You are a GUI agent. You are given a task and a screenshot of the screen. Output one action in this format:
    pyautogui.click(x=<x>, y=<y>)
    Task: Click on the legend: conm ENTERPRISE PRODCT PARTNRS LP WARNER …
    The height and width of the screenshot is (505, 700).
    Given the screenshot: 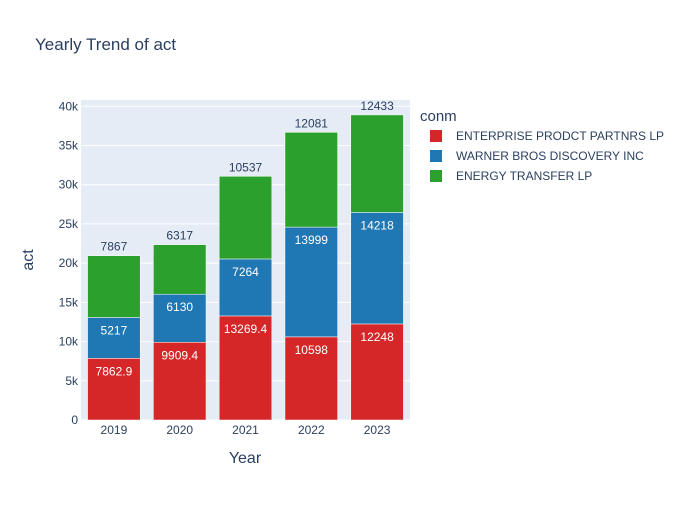 What is the action you would take?
    pyautogui.click(x=542, y=145)
    